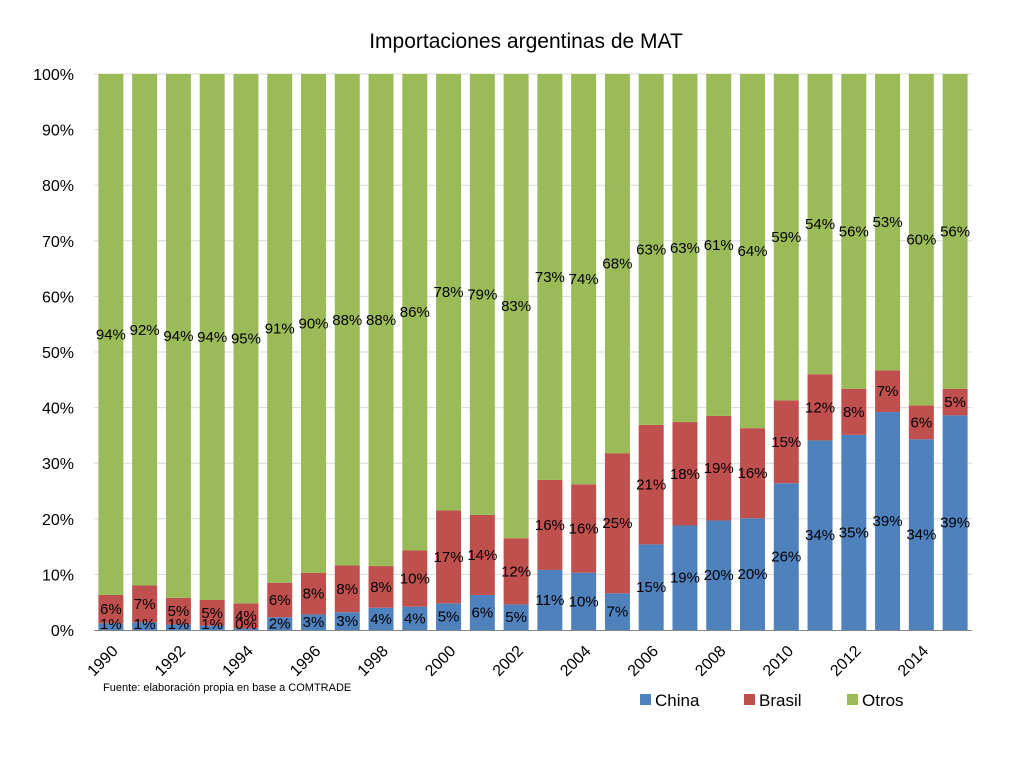 The image size is (1024, 768). I want to click on data-label-china-2005: 7%, so click(618, 612).